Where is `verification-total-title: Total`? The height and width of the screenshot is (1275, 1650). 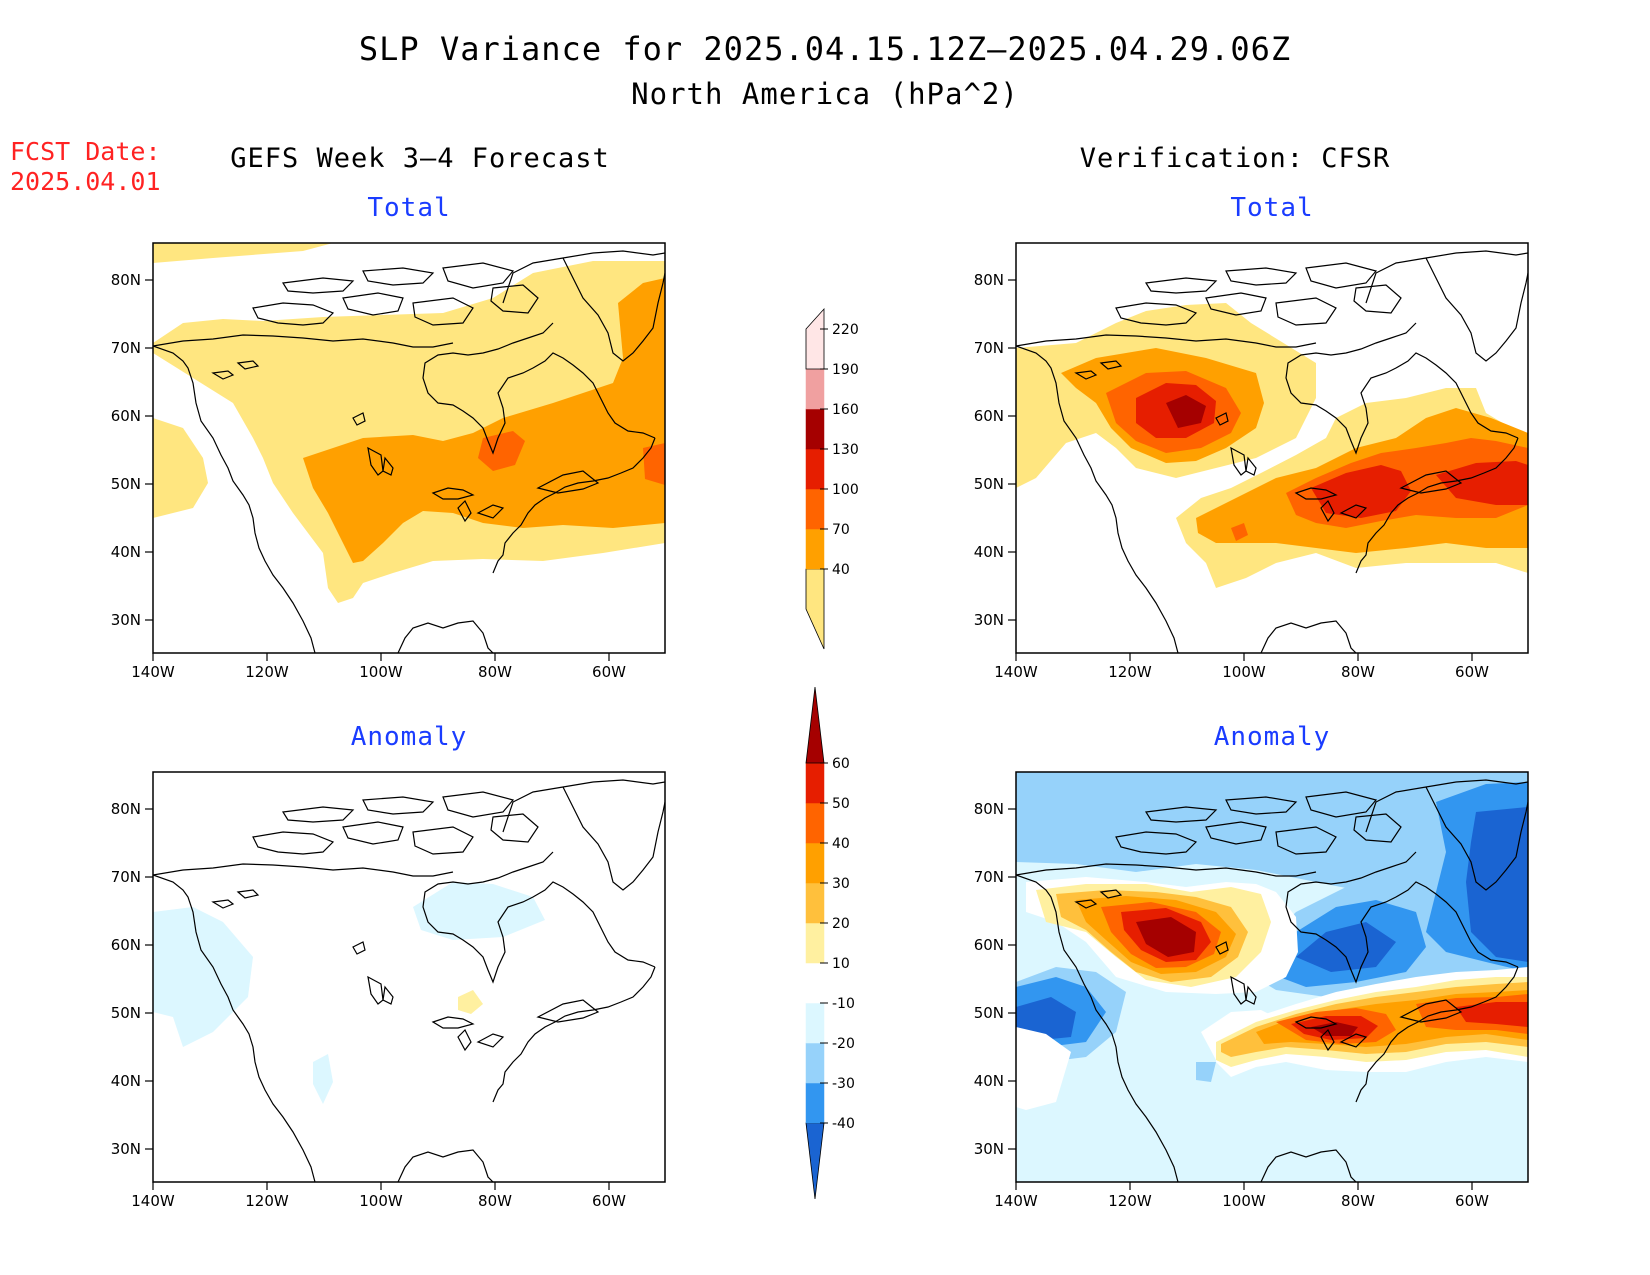
verification-total-title: Total is located at coordinates (1272, 208).